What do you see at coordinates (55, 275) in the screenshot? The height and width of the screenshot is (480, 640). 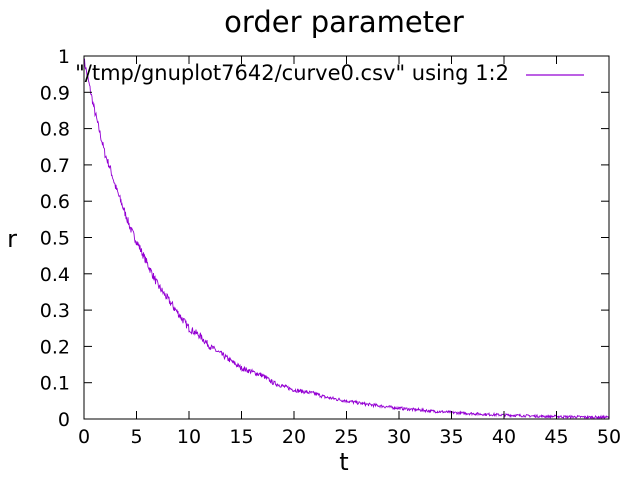 I see `y-tick-label: 0.4` at bounding box center [55, 275].